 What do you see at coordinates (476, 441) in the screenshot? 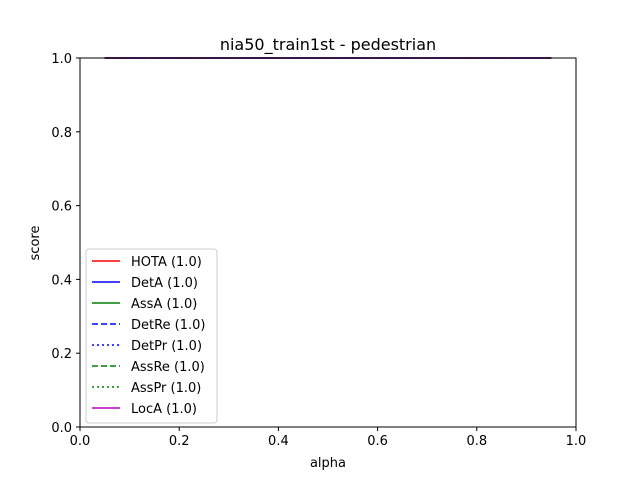
I see `x-tick-label: 0.8` at bounding box center [476, 441].